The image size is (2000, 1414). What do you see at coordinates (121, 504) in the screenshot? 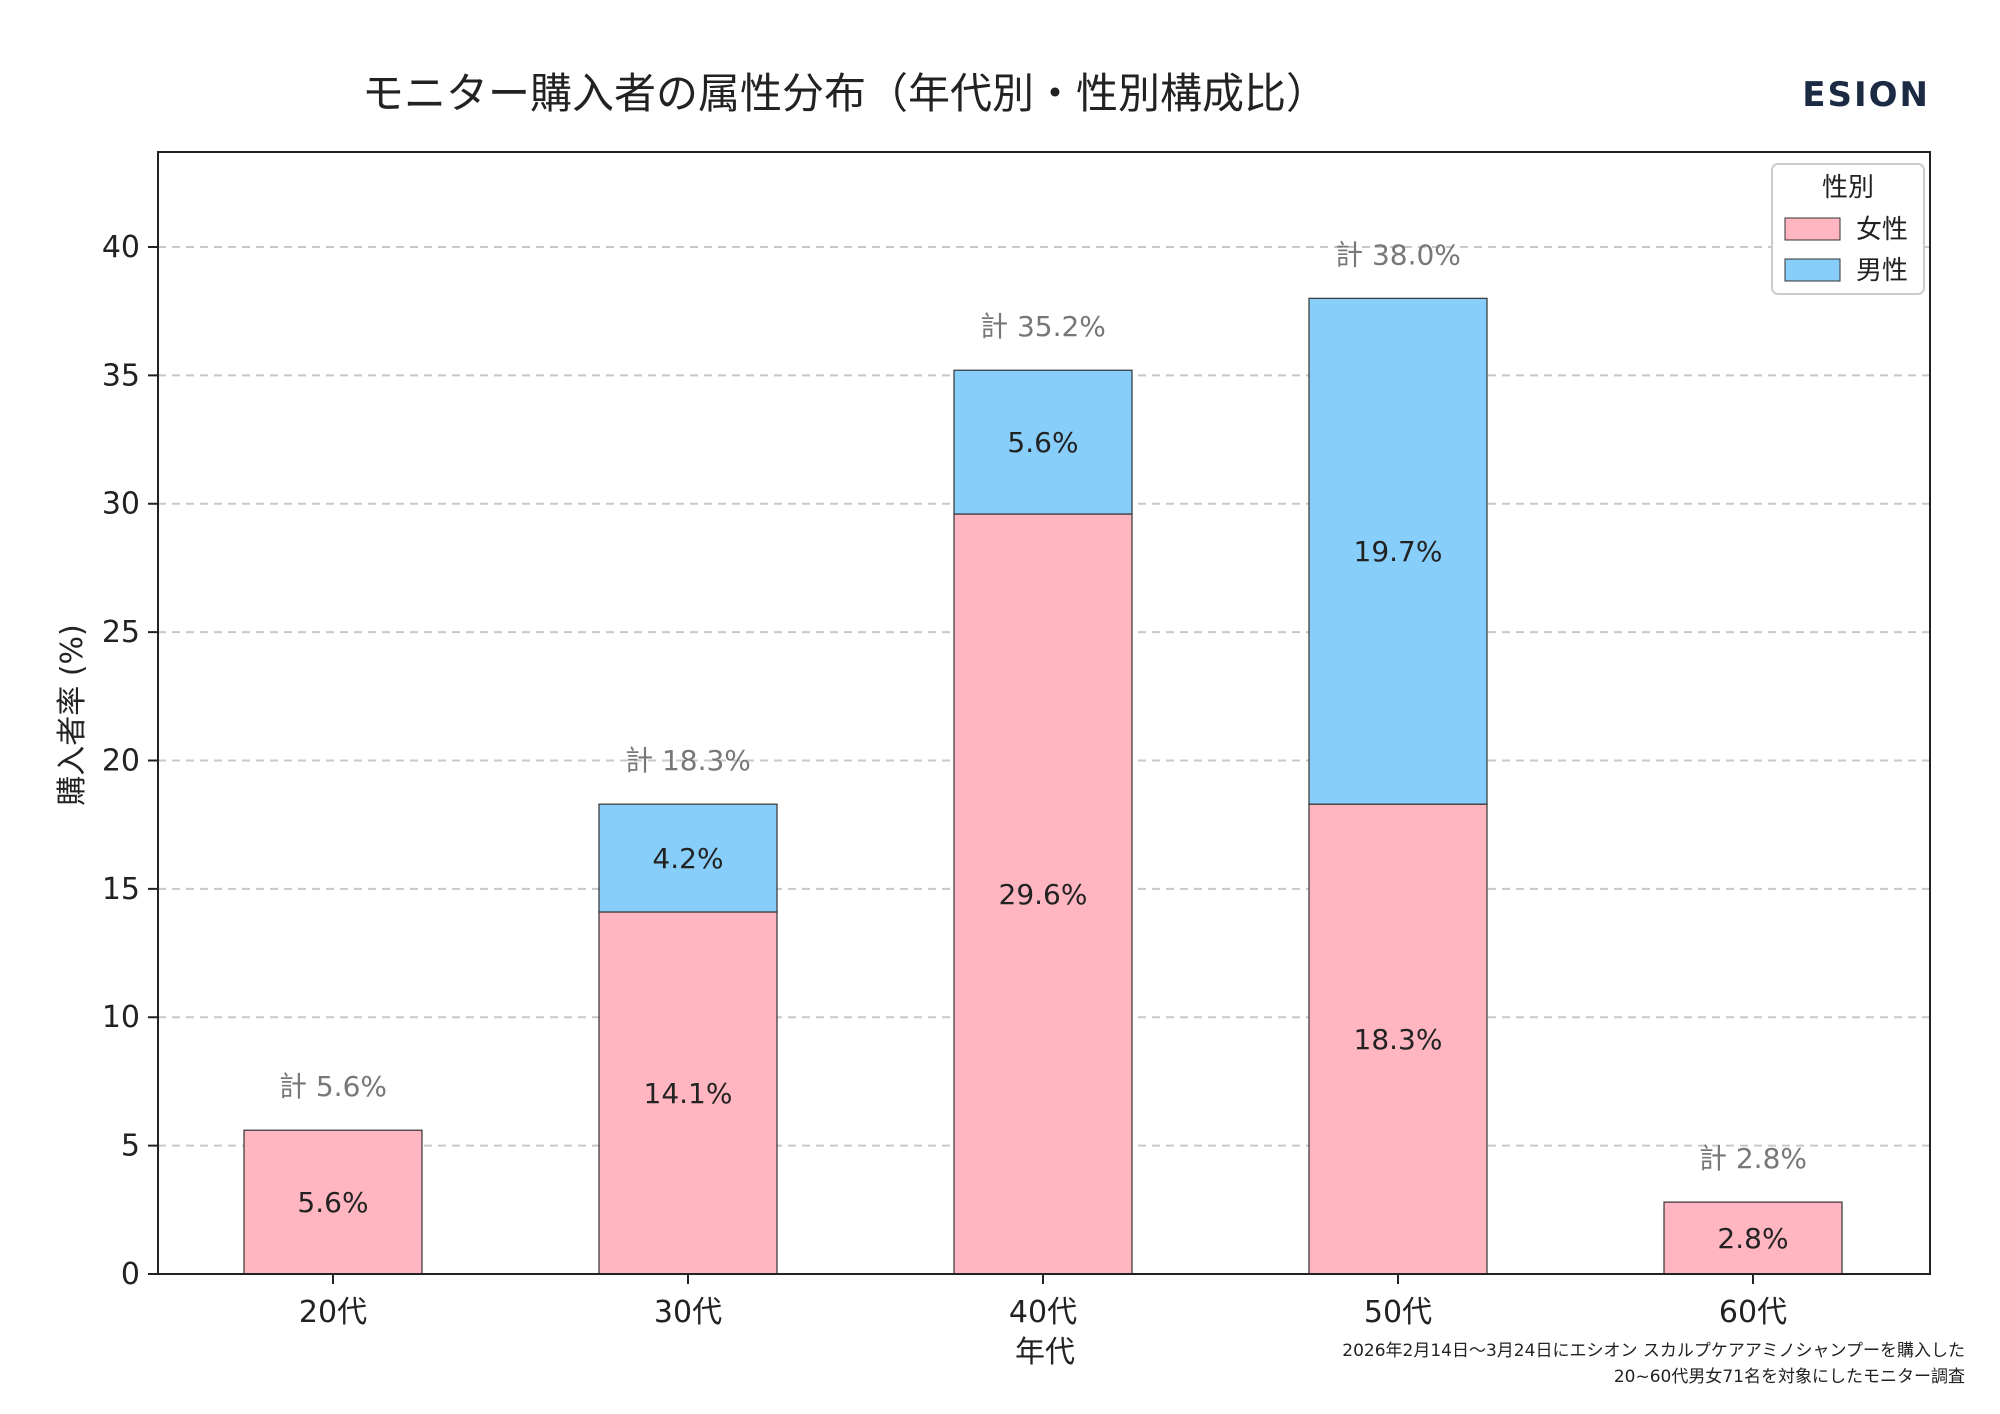
I see `y-tick-label-30: 30` at bounding box center [121, 504].